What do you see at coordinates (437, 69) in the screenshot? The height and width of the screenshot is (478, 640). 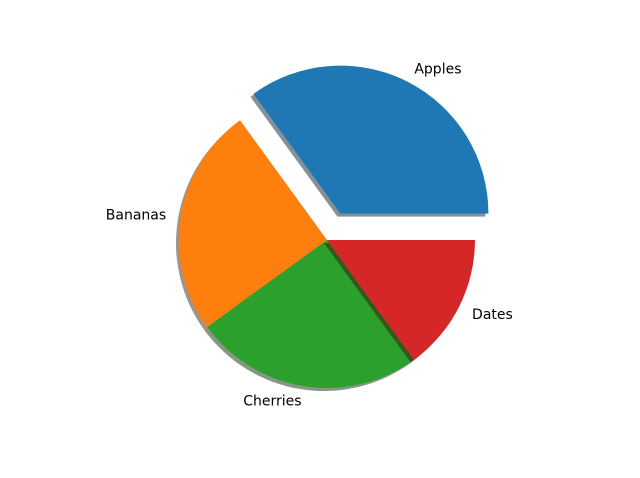 I see `pie-label-apples: Apples` at bounding box center [437, 69].